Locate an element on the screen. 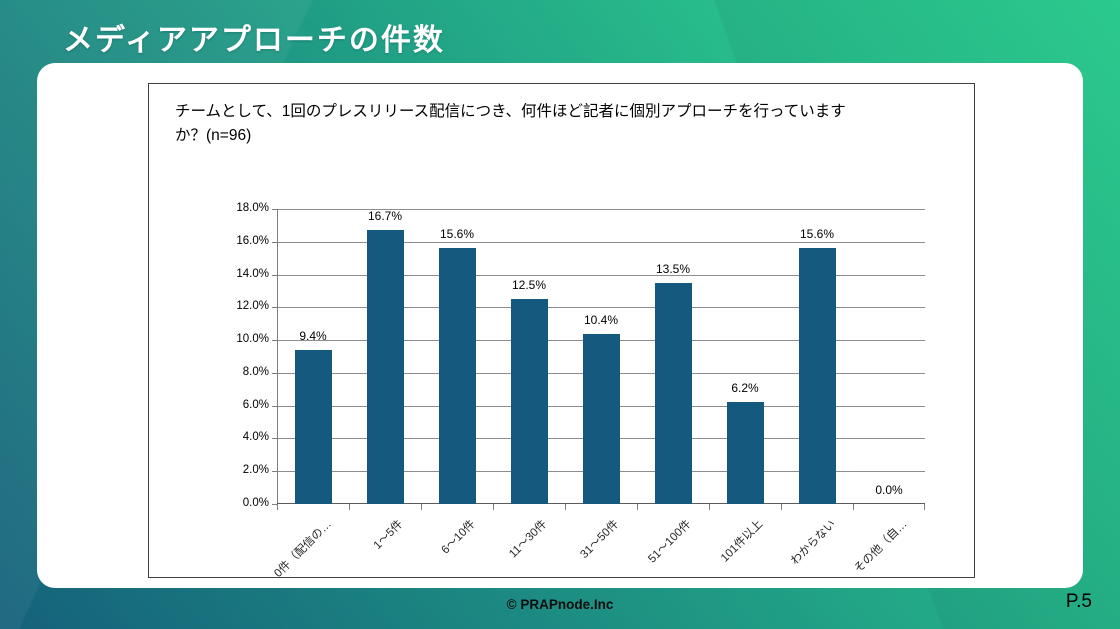  y-tick-label: 2.0% is located at coordinates (255, 470).